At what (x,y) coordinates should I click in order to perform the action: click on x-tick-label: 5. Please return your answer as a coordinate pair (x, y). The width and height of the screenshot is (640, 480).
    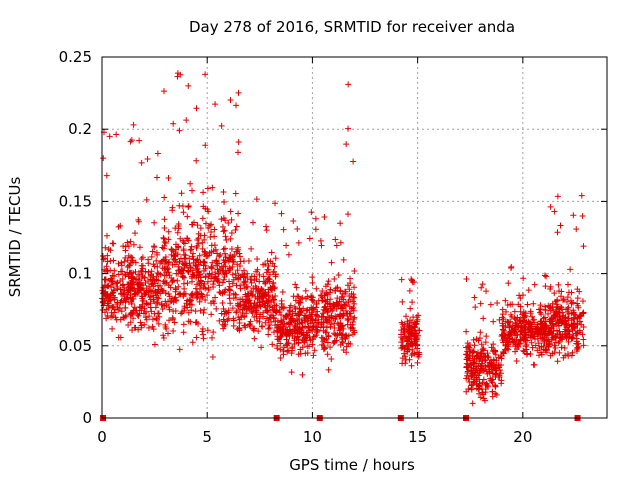
    Looking at the image, I should click on (207, 437).